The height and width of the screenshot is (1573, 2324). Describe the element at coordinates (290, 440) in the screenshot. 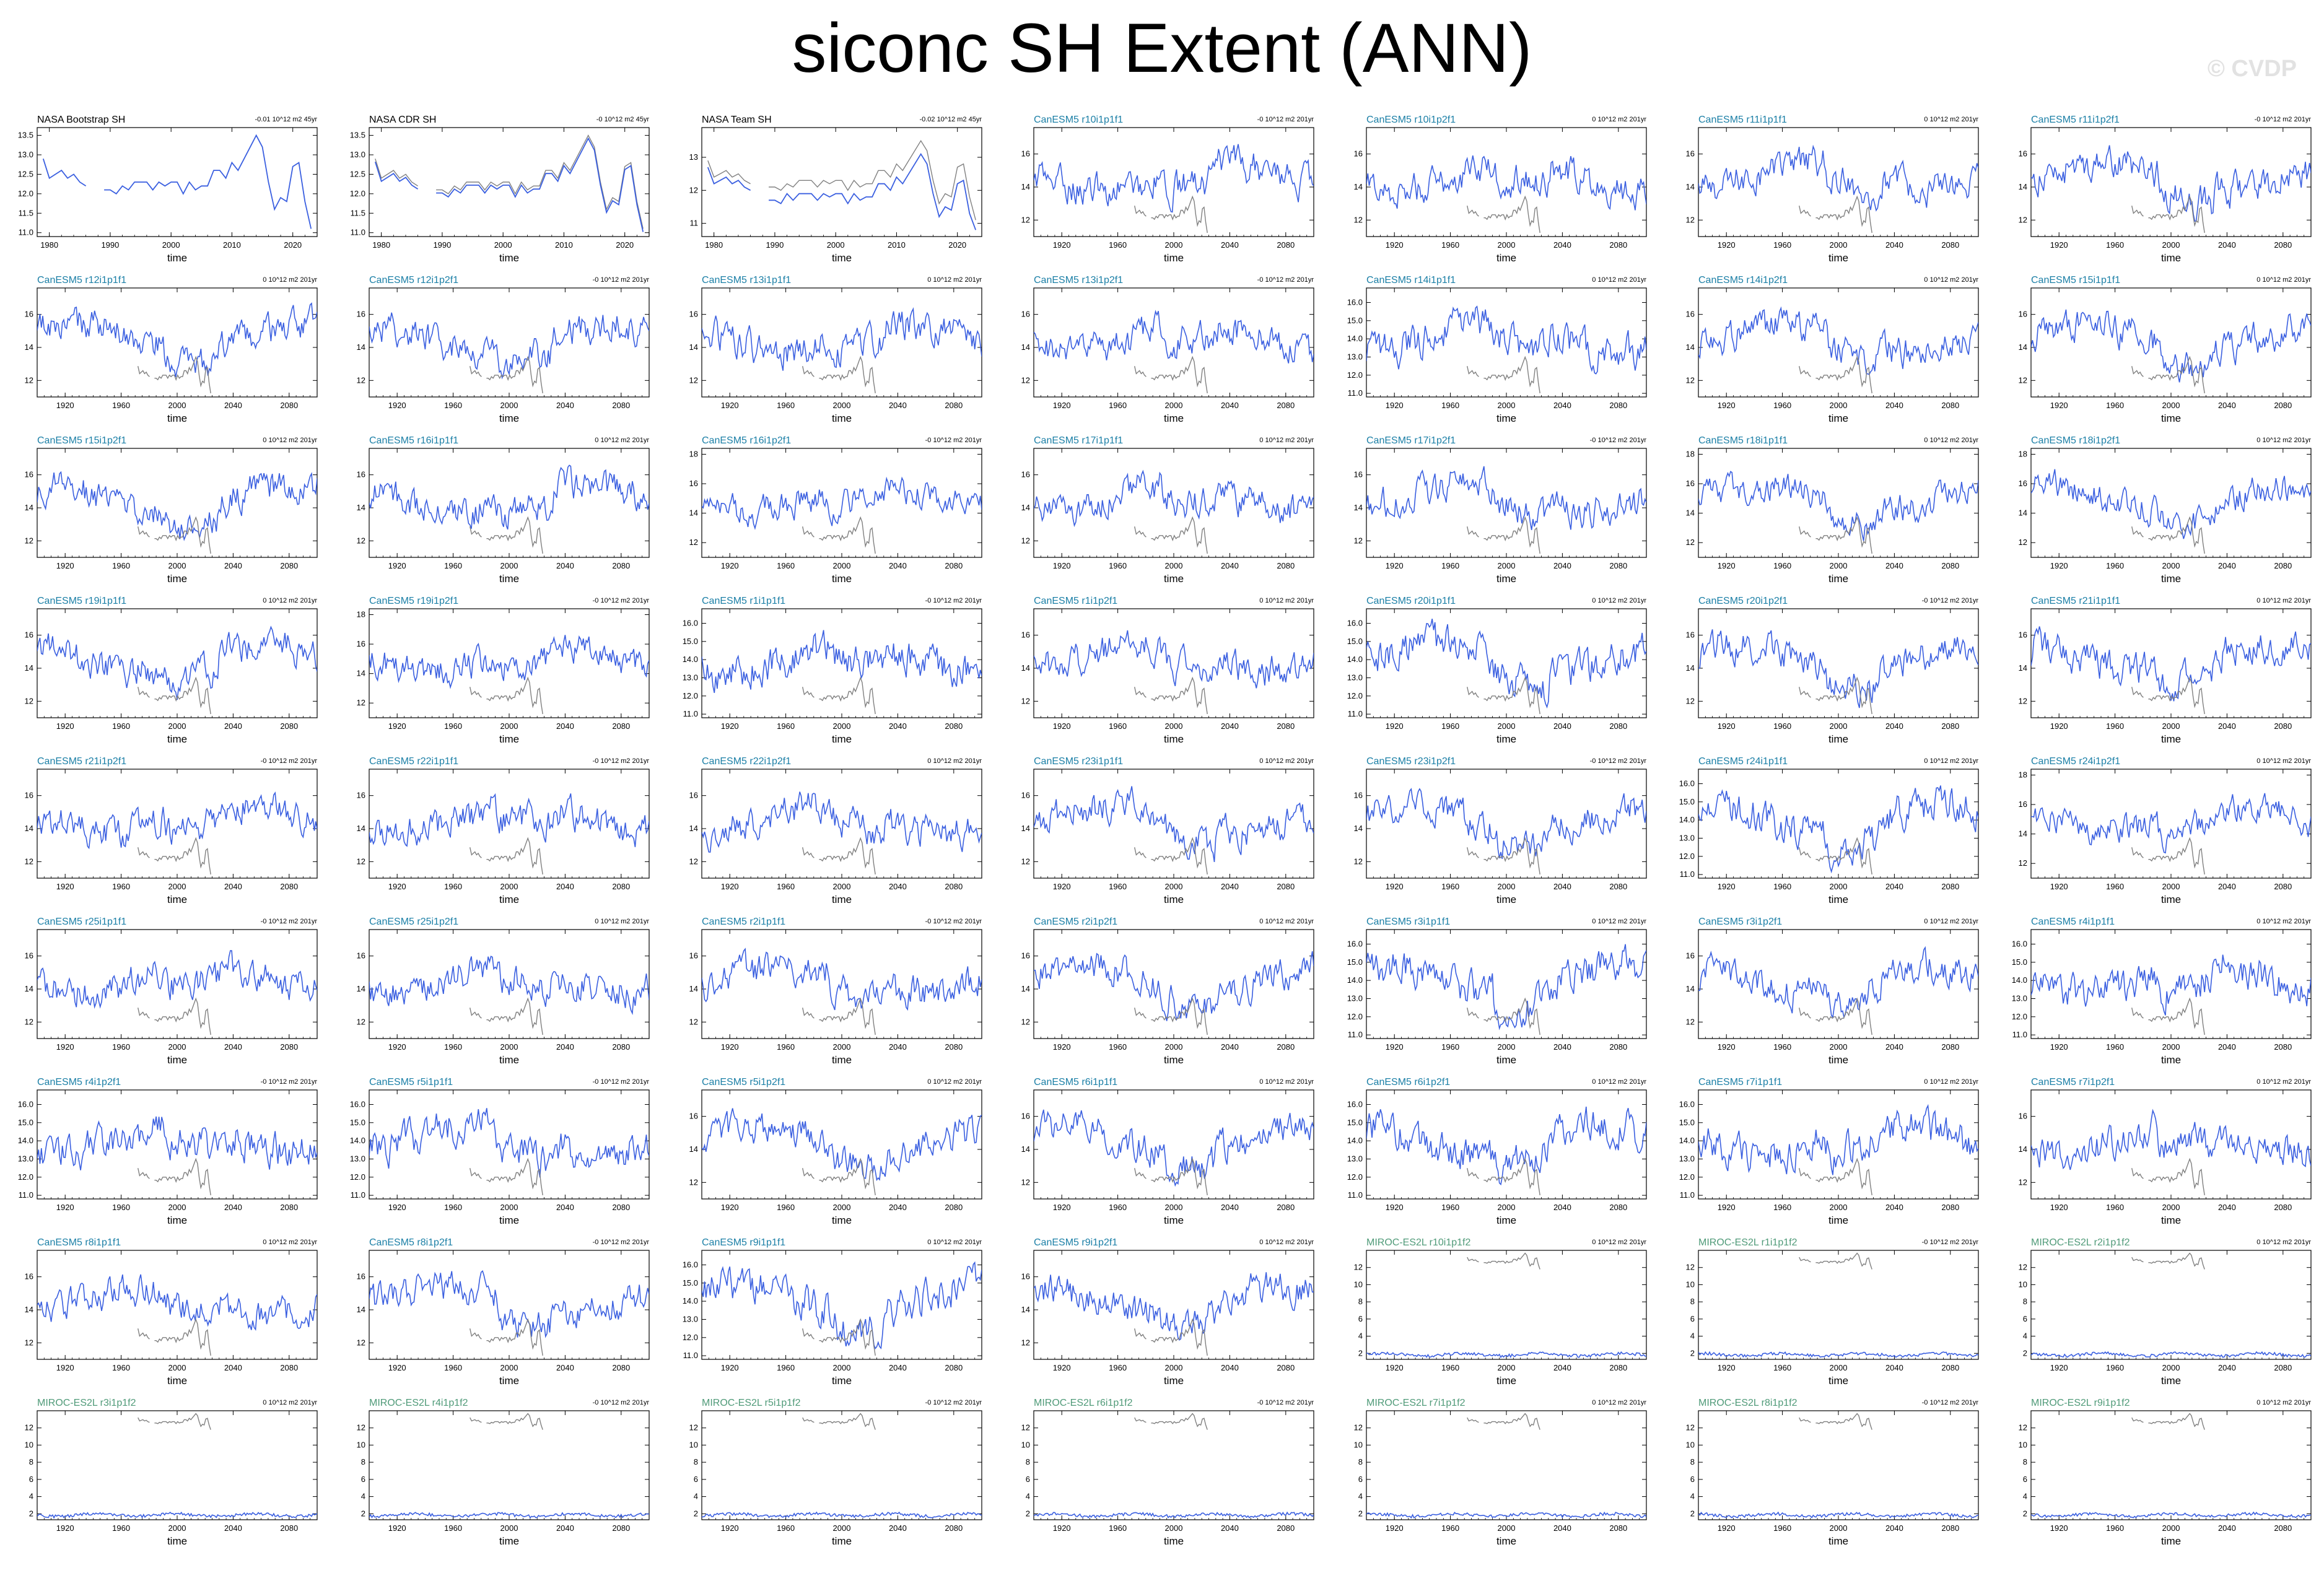

I see `panel-trend: 0 10^12 m2 201yr` at that location.